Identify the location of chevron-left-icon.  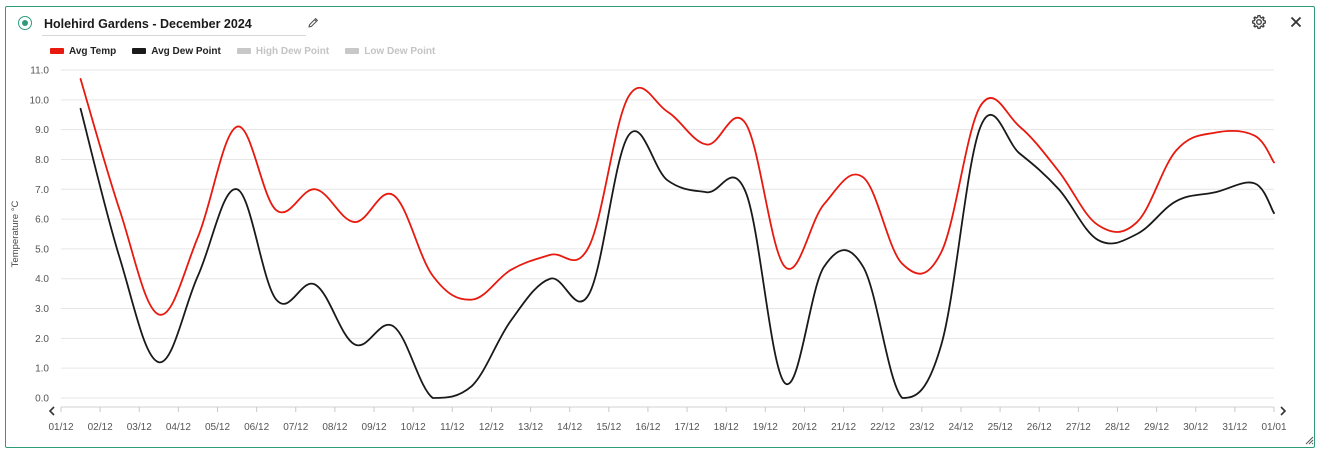
(52, 411).